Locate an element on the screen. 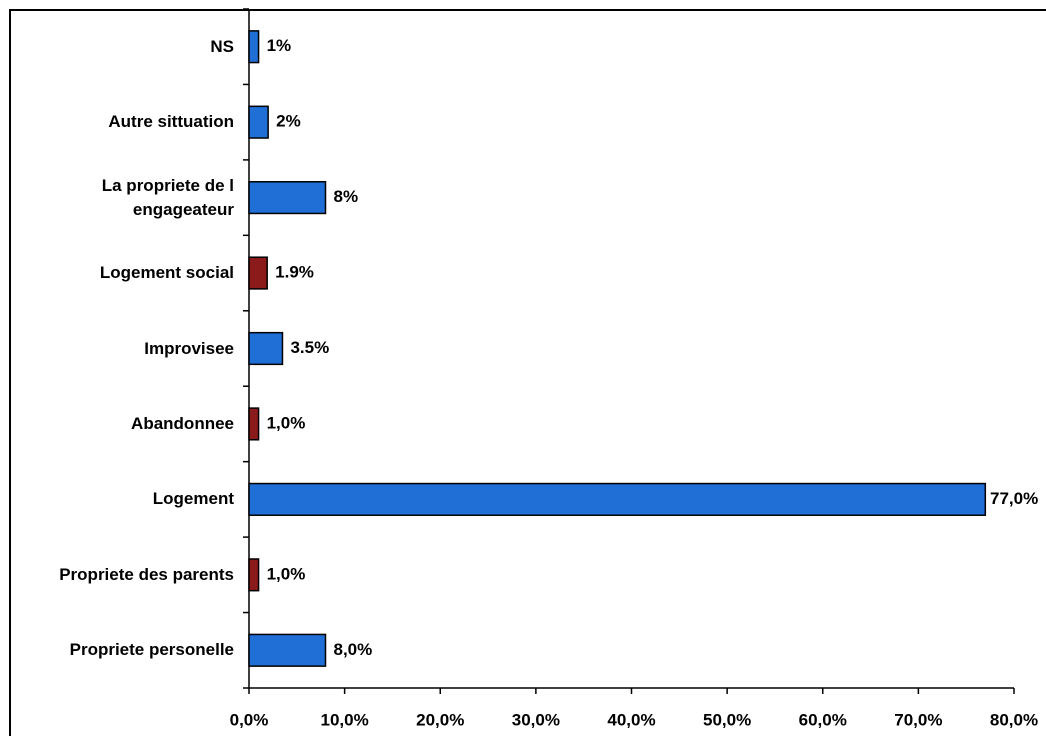 This screenshot has height=736, width=1046. x-tick-label: 10,0% is located at coordinates (345, 719).